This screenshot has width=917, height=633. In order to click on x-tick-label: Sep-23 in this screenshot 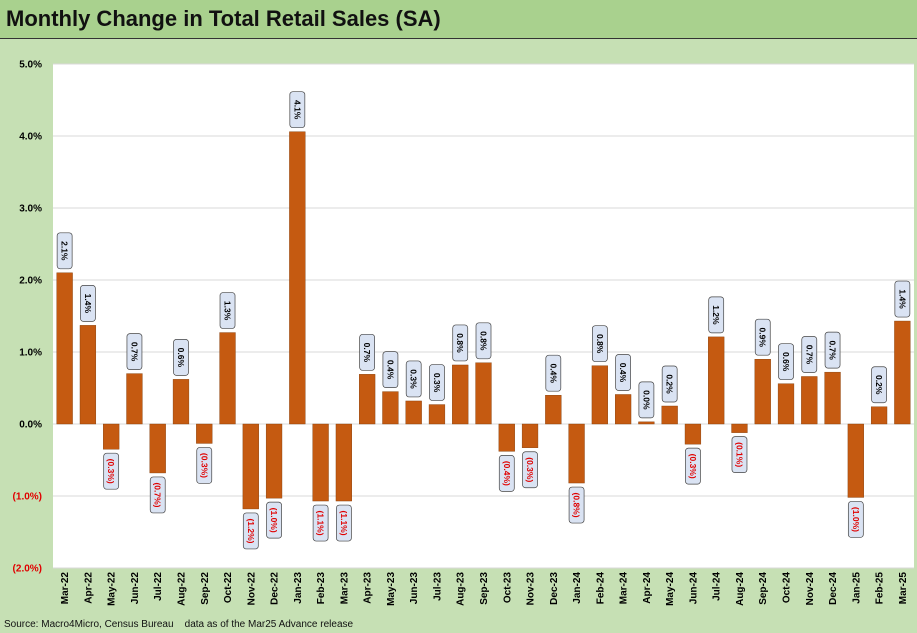, I will do `click(484, 588)`.